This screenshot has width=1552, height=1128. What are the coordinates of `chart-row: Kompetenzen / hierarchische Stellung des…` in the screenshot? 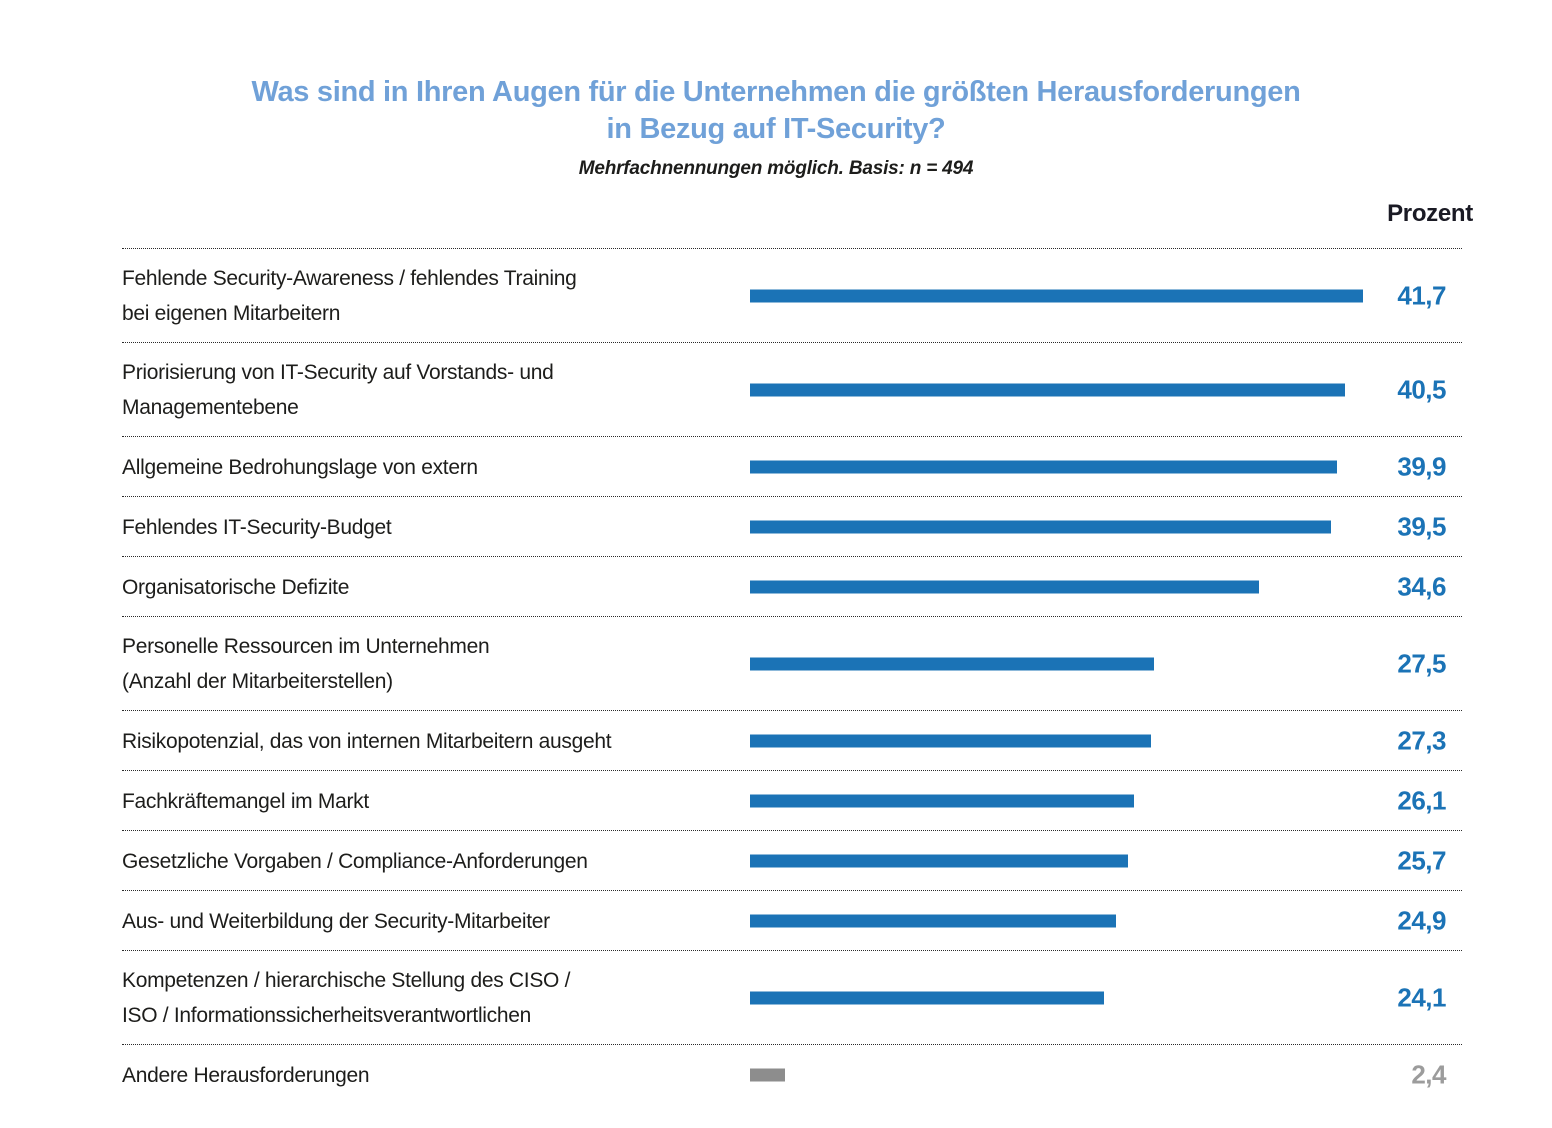 It's located at (792, 997).